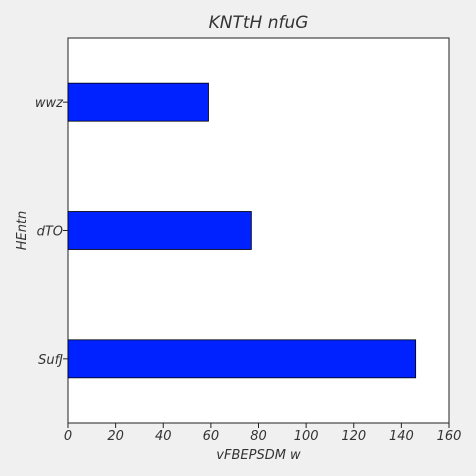  I want to click on y-axis-label: HEntn, so click(22, 231).